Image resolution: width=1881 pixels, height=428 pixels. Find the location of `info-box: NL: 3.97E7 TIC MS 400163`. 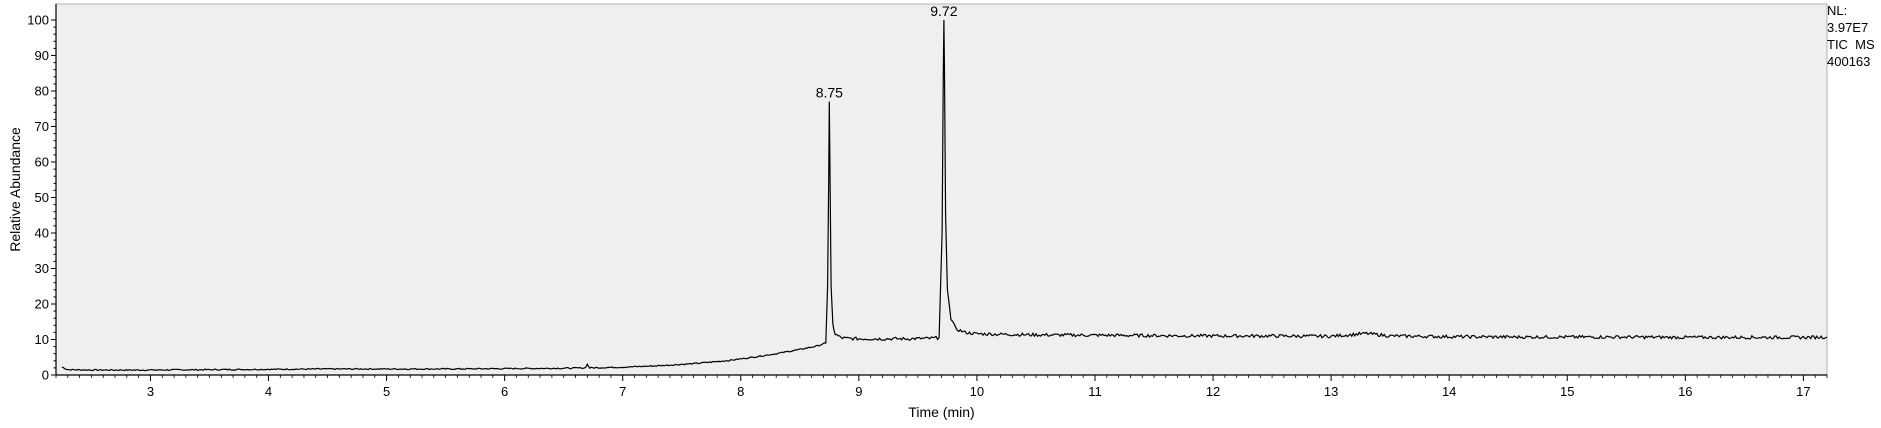

info-box: NL: 3.97E7 TIC MS 400163 is located at coordinates (1851, 36).